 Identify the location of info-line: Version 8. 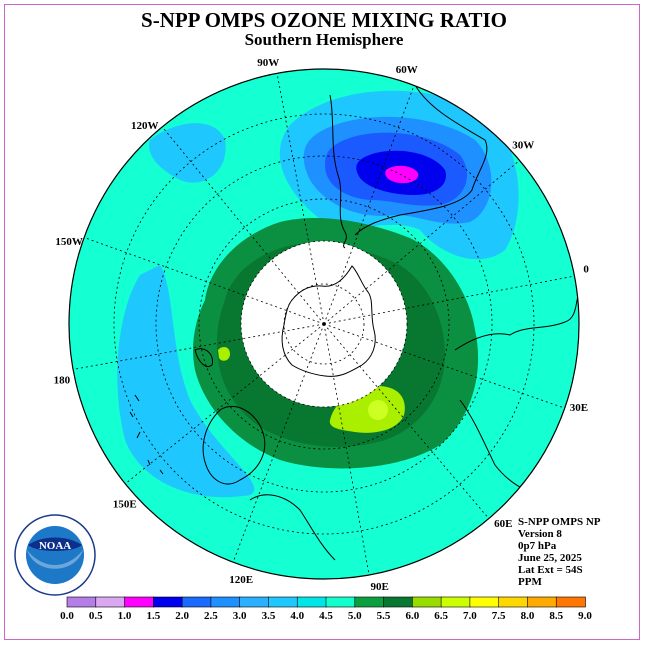
(540, 534).